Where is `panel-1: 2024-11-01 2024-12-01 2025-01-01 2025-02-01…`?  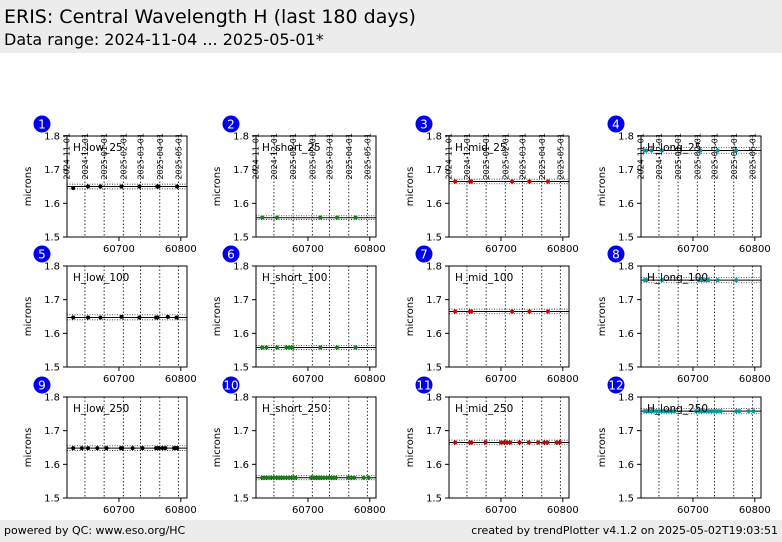
panel-1: 2024-11-01 2024-12-01 2025-01-01 2025-02-01… is located at coordinates (110, 185).